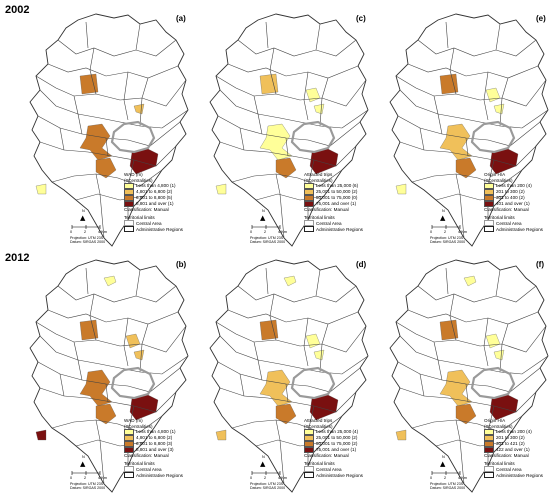 The height and width of the screenshot is (502, 550). What do you see at coordinates (329, 223) in the screenshot?
I see `legend-limit-label: Central Area` at bounding box center [329, 223].